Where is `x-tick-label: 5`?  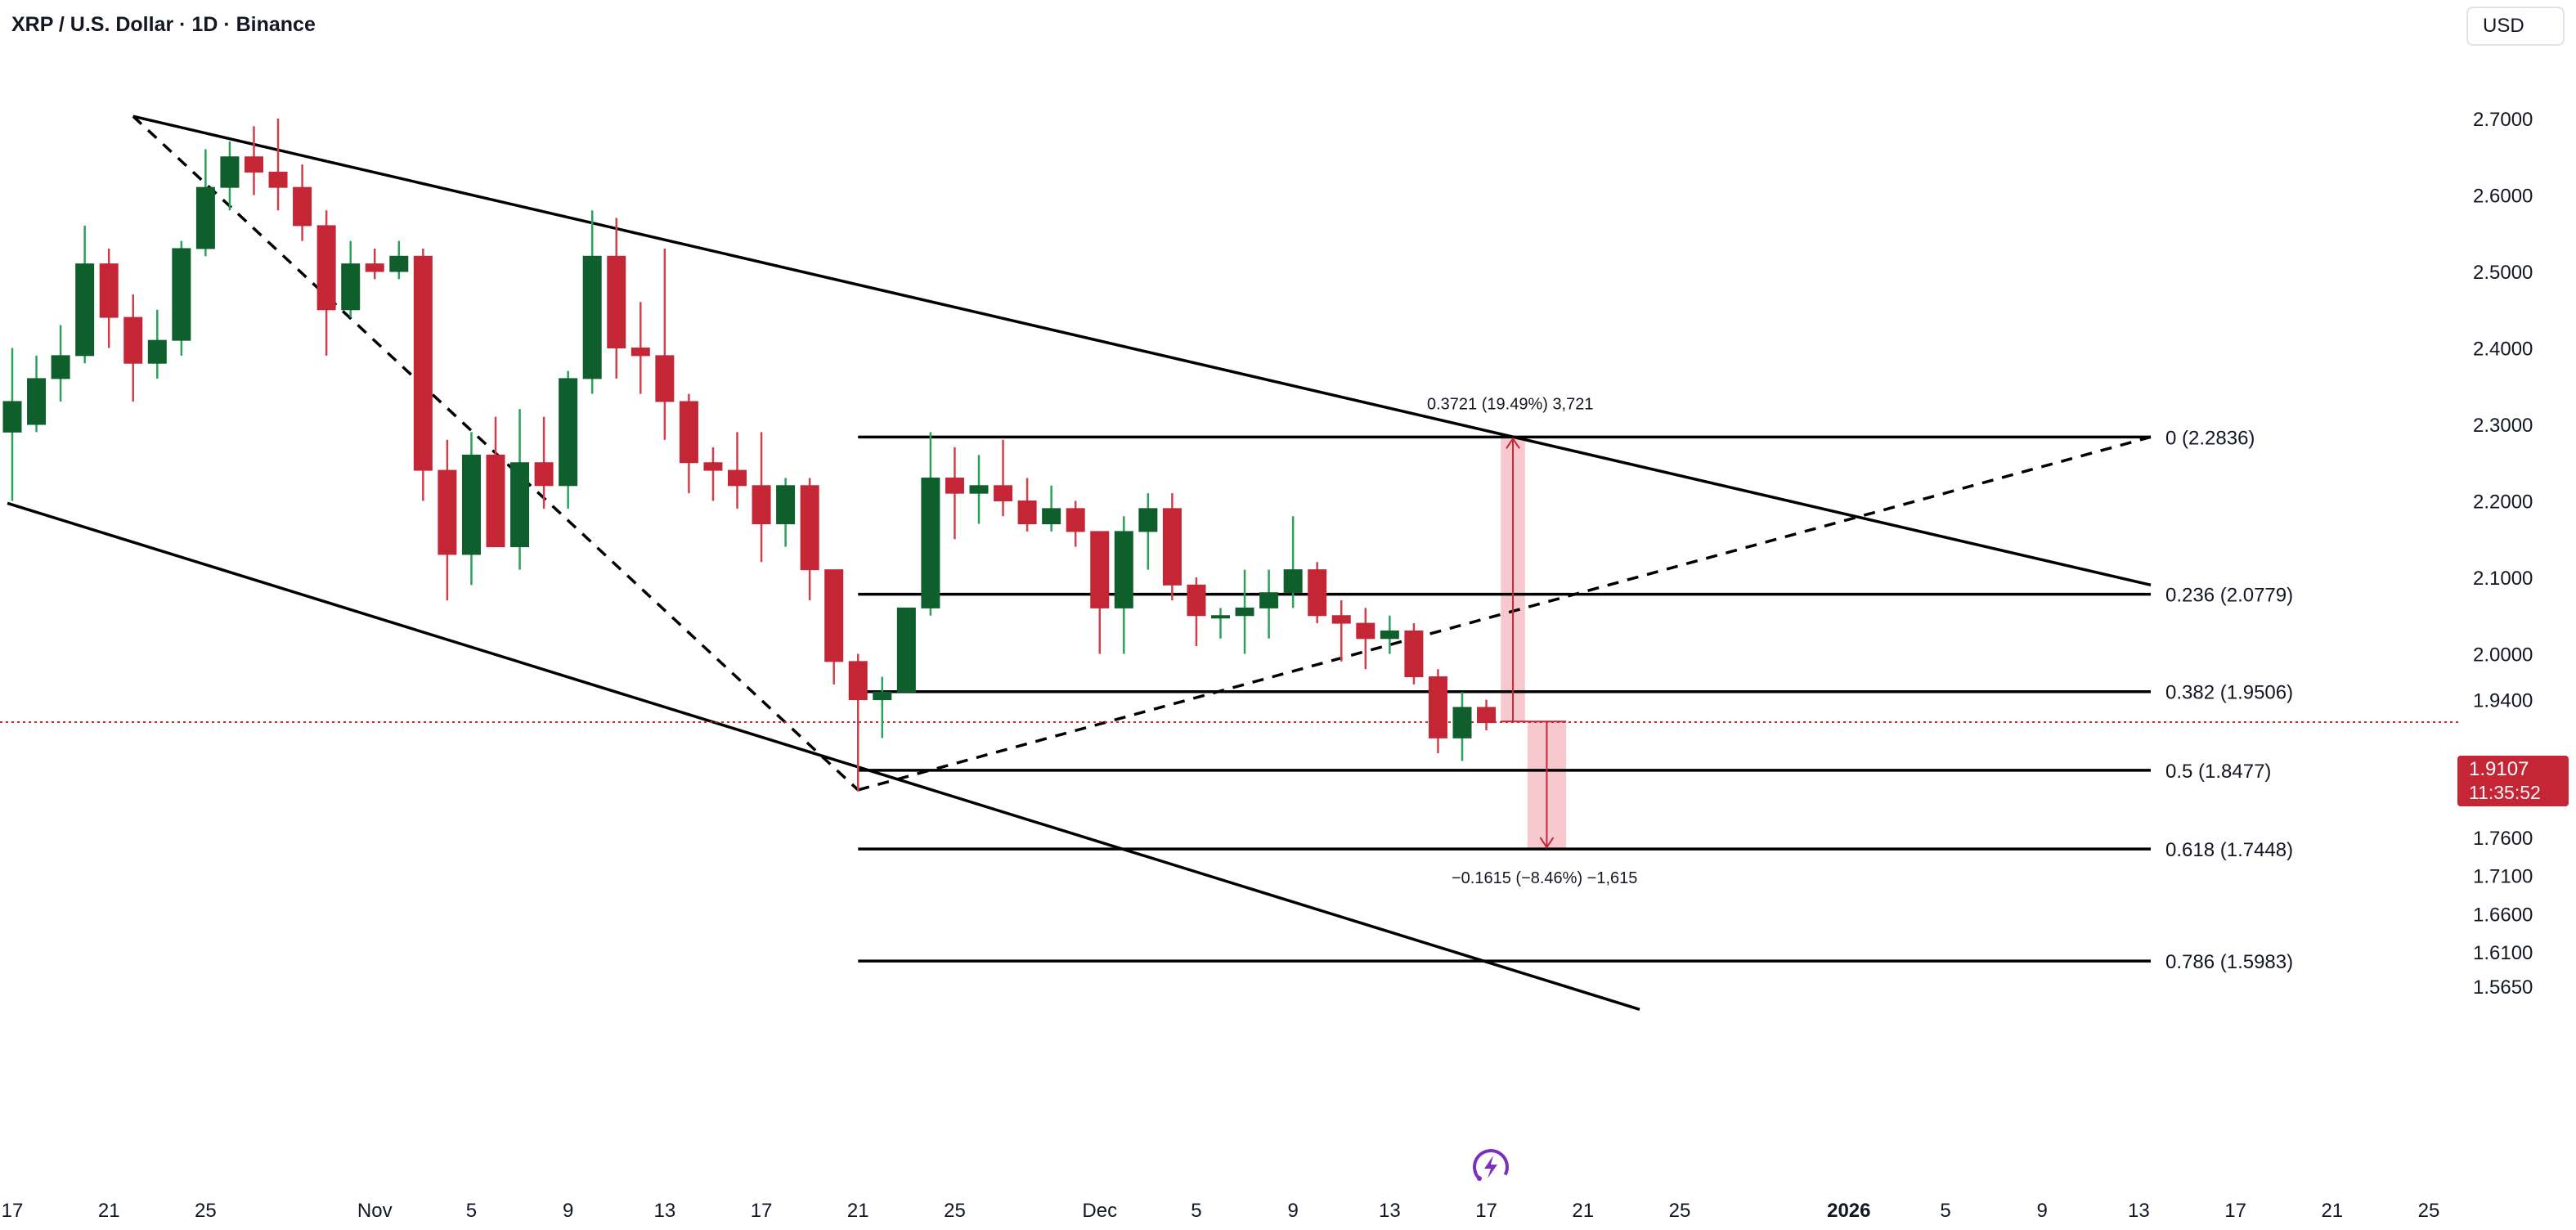
x-tick-label: 5 is located at coordinates (1945, 1211).